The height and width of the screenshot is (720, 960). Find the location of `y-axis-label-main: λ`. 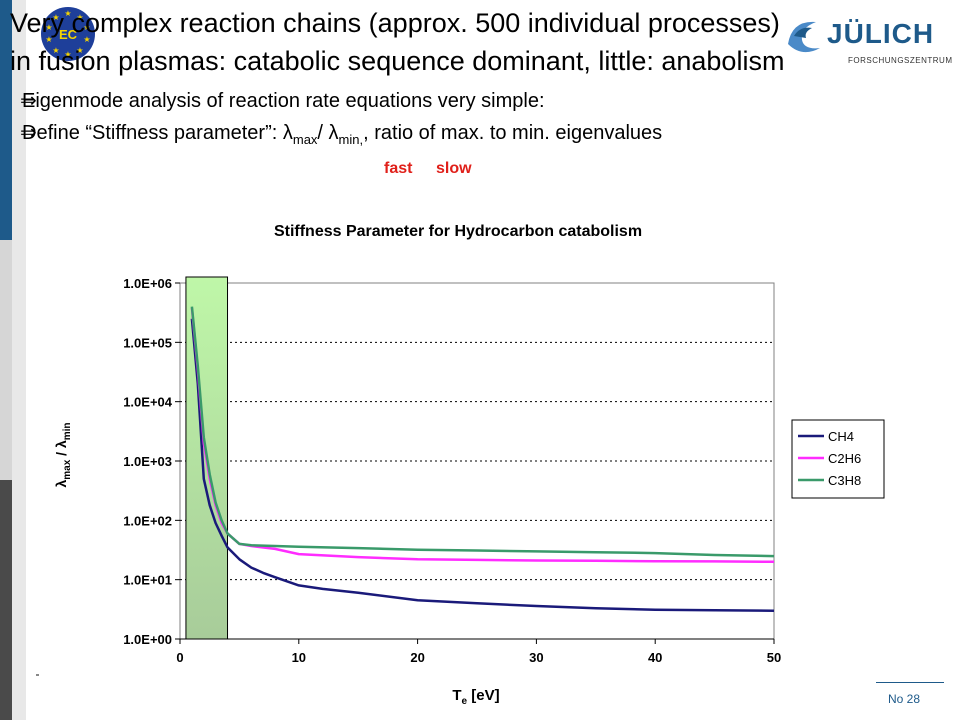

y-axis-label-main: λ is located at coordinates (61, 484).